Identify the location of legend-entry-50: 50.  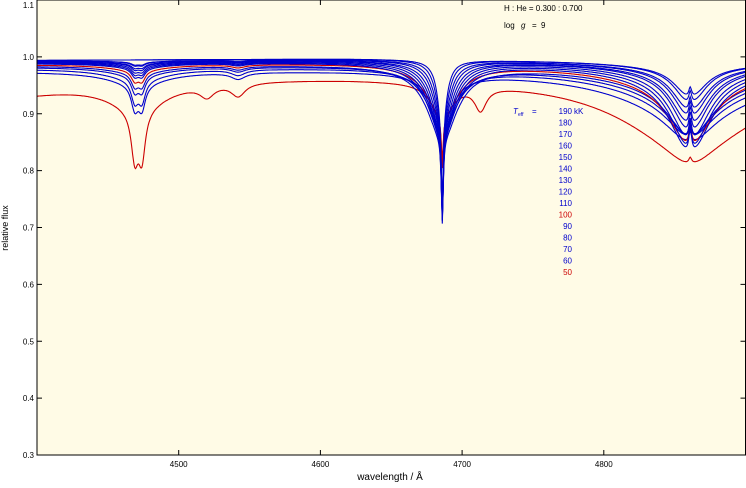
(567, 272).